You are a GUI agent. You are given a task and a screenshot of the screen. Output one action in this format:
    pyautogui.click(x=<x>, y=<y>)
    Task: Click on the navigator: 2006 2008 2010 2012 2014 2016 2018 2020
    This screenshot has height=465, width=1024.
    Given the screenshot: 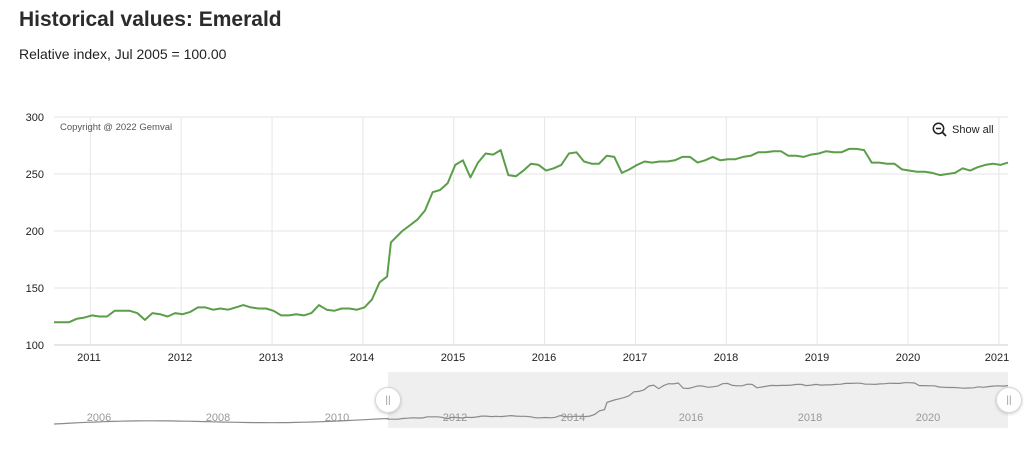 What is the action you would take?
    pyautogui.click(x=531, y=400)
    